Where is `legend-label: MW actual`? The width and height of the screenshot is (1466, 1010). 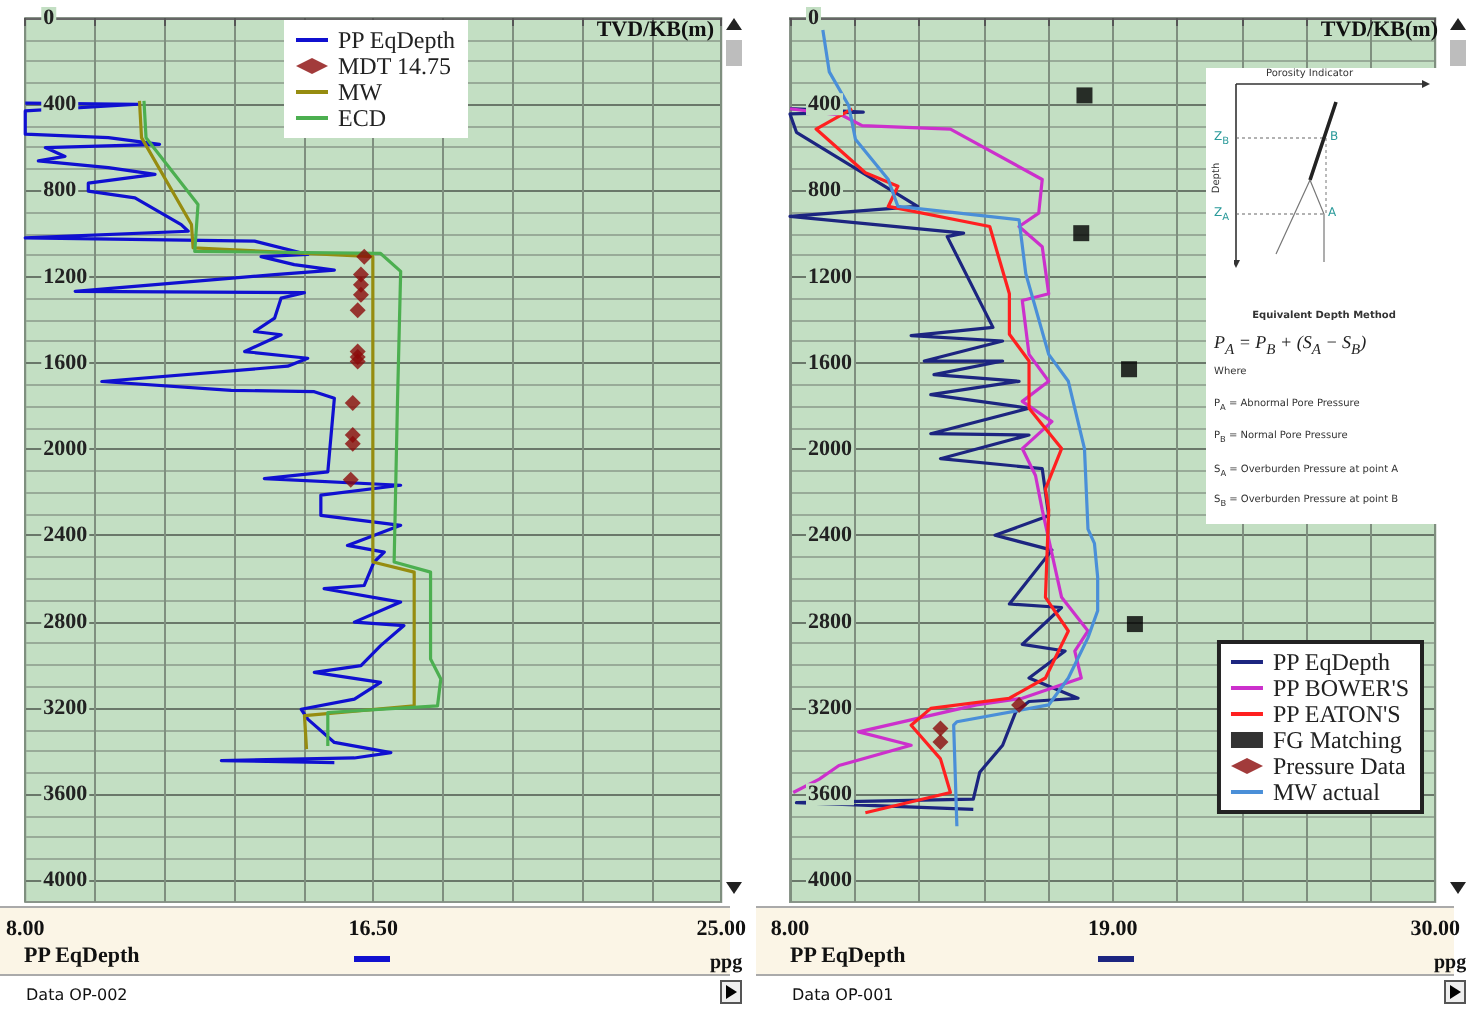 legend-label: MW actual is located at coordinates (1327, 792).